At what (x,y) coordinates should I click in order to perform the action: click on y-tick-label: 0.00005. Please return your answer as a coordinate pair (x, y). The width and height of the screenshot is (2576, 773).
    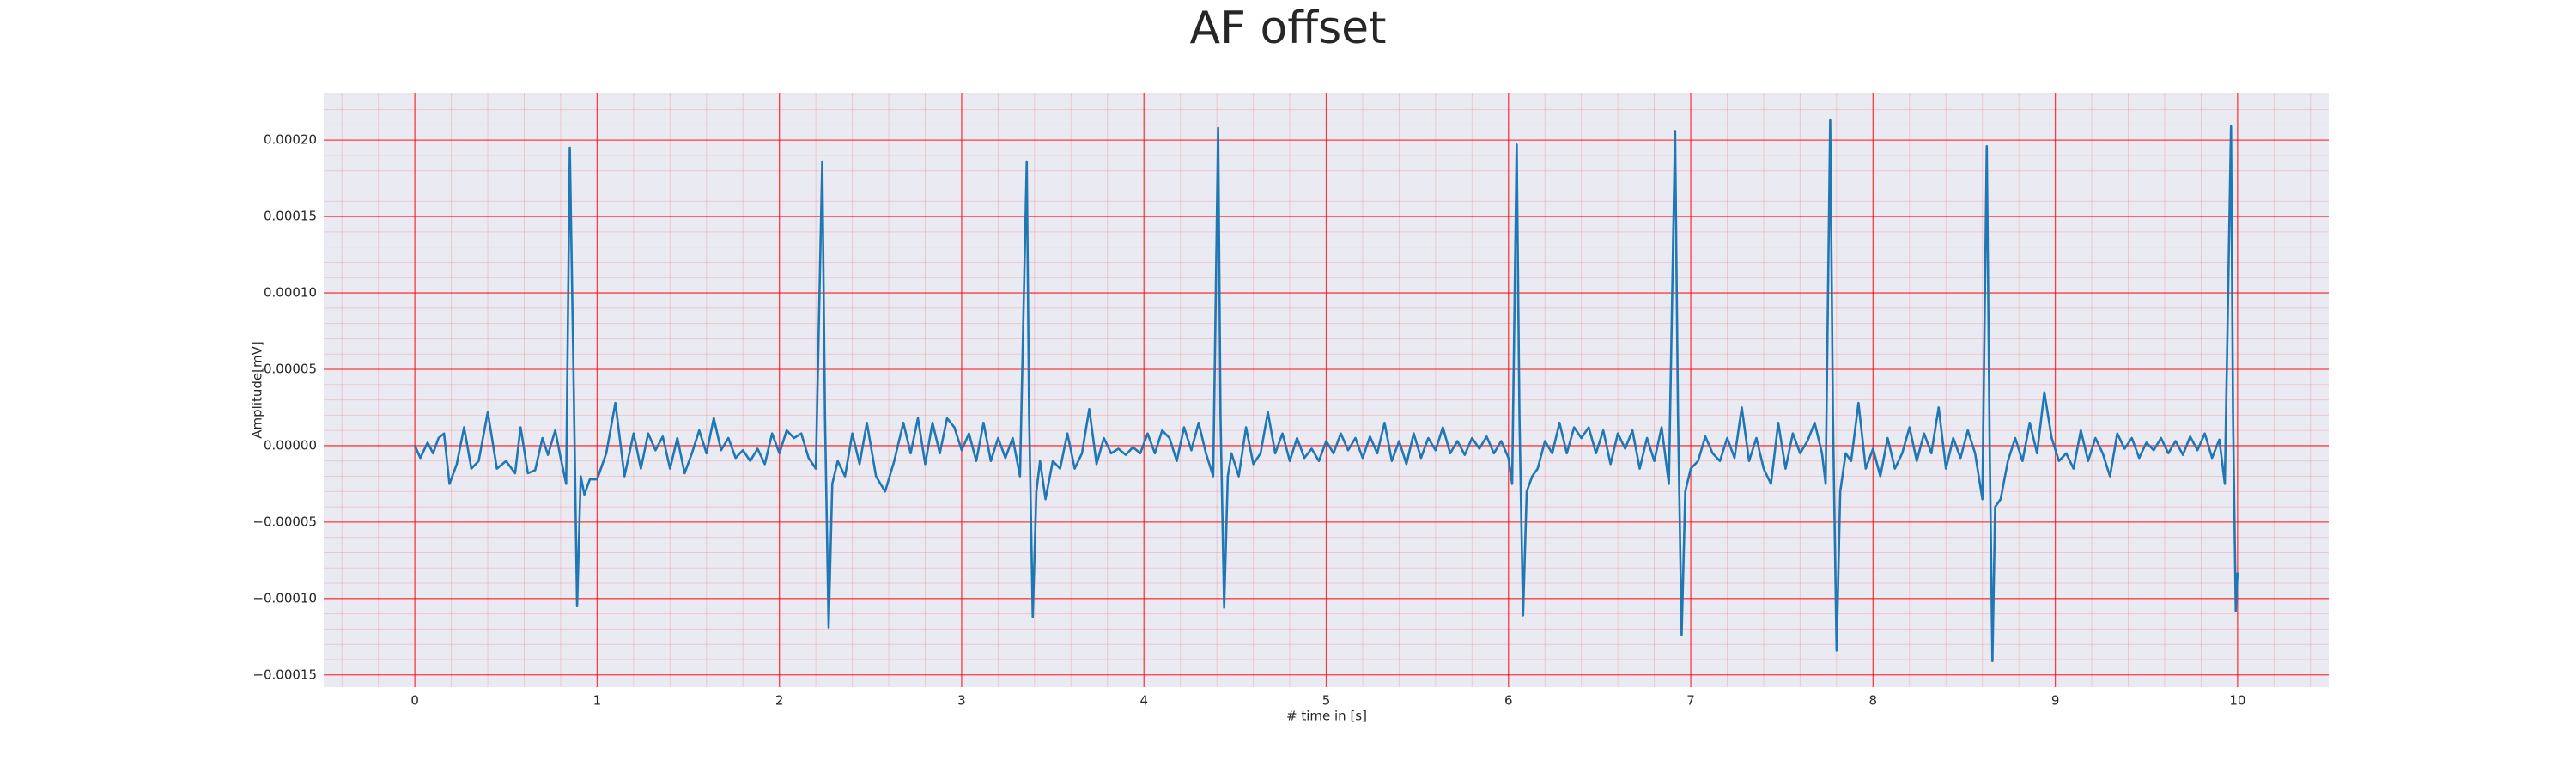
    Looking at the image, I should click on (291, 368).